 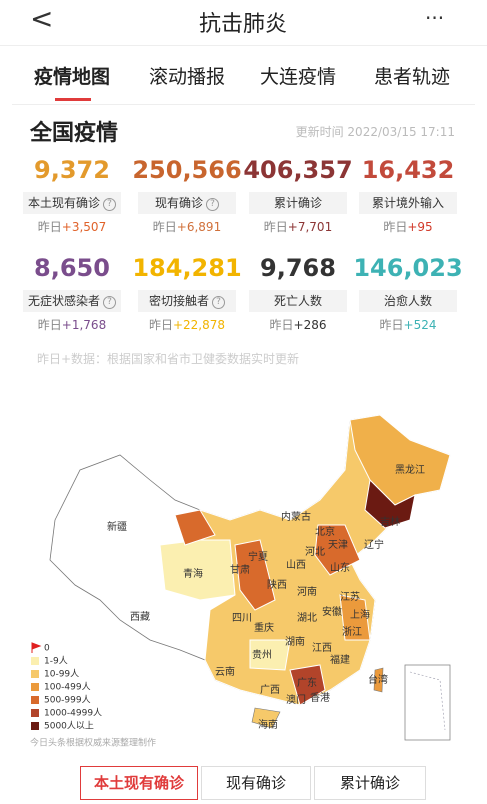 I want to click on update-time: 更新时间 2022/03/15 17:11, so click(x=375, y=132).